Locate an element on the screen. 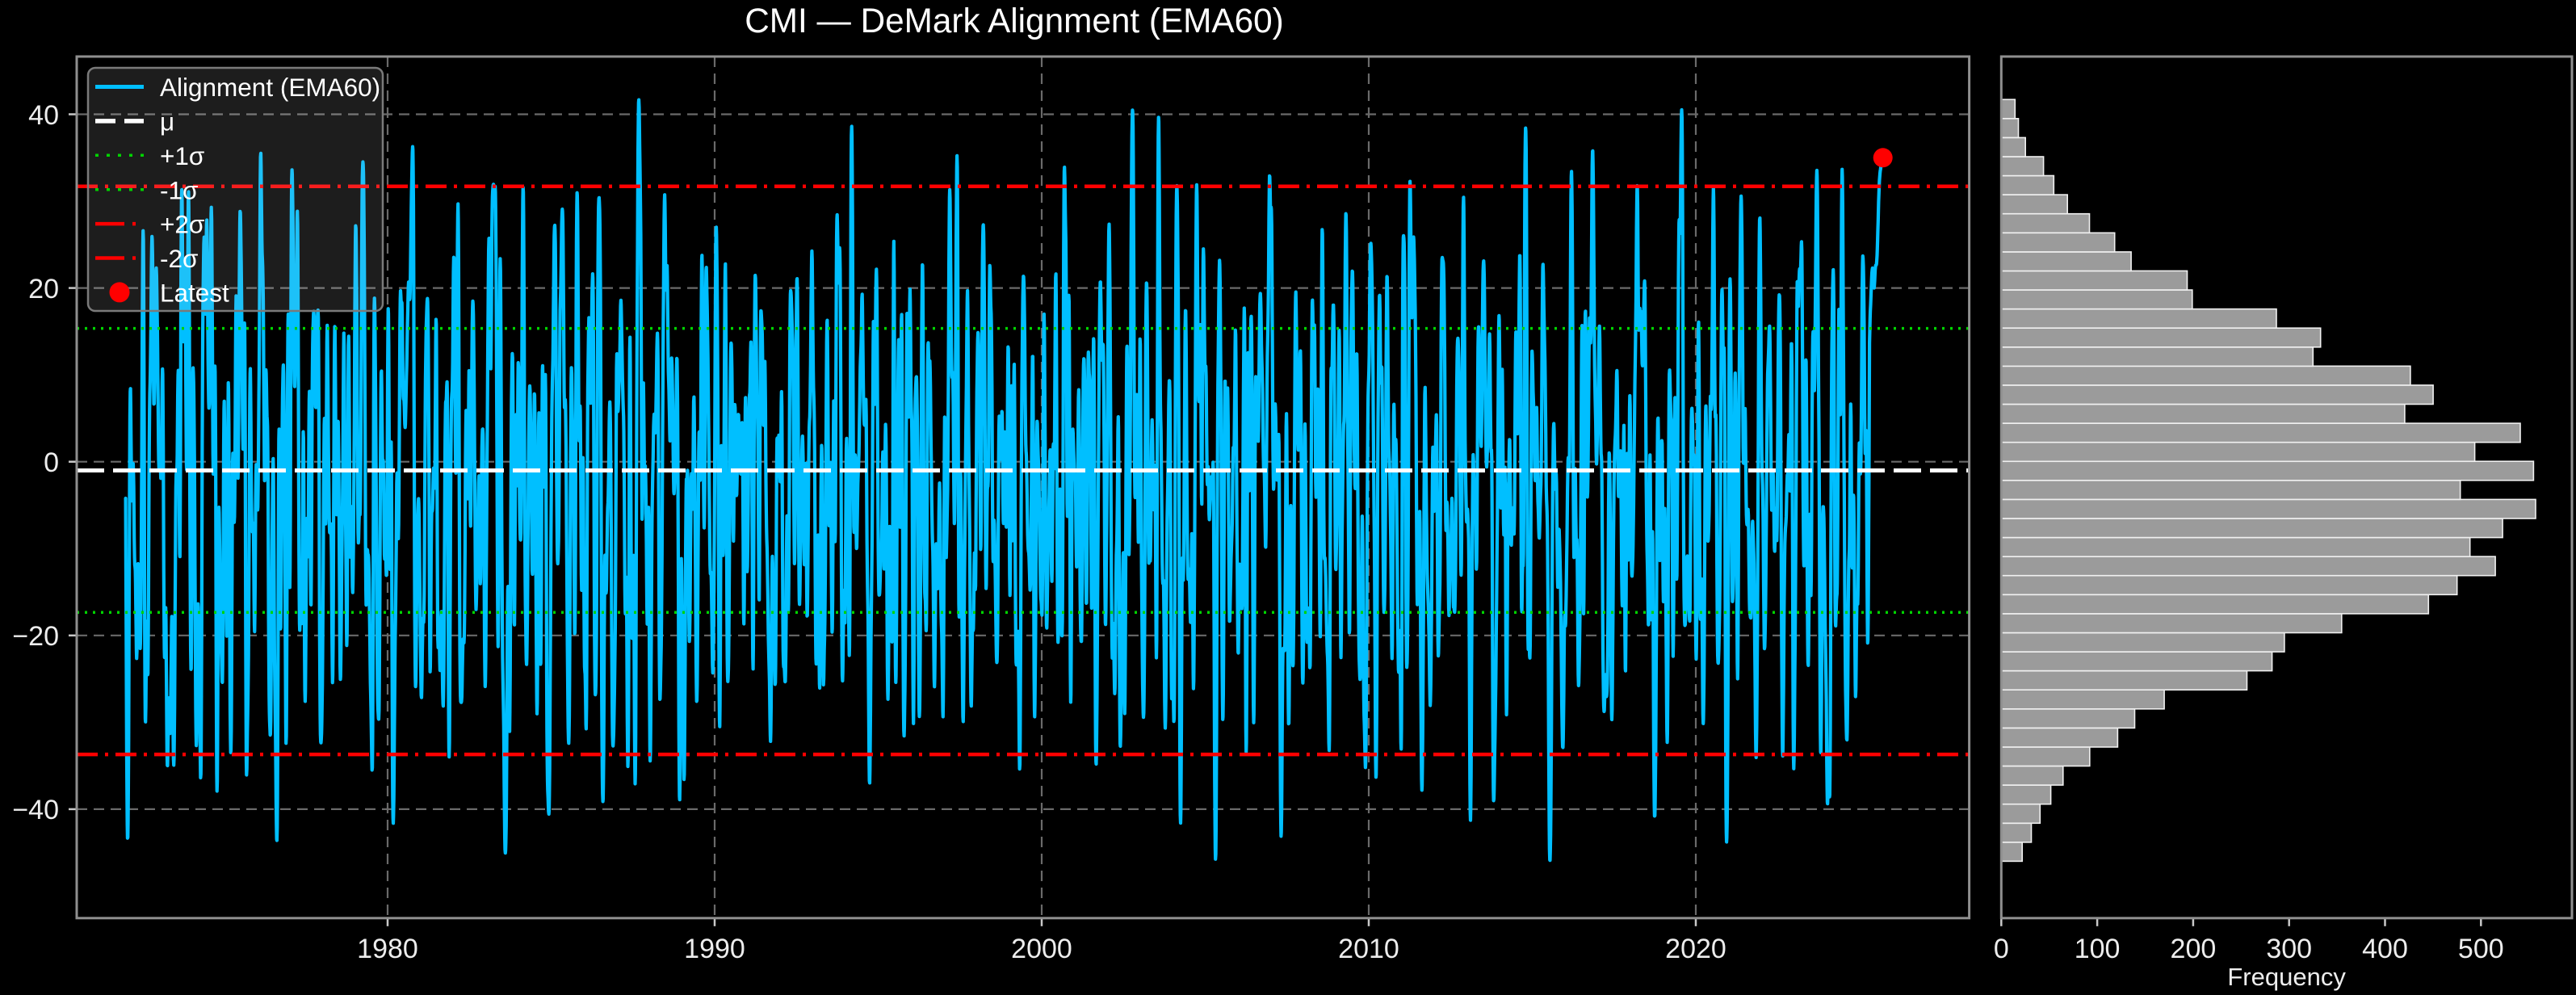  svg-text: Frequency is located at coordinates (2286, 977).